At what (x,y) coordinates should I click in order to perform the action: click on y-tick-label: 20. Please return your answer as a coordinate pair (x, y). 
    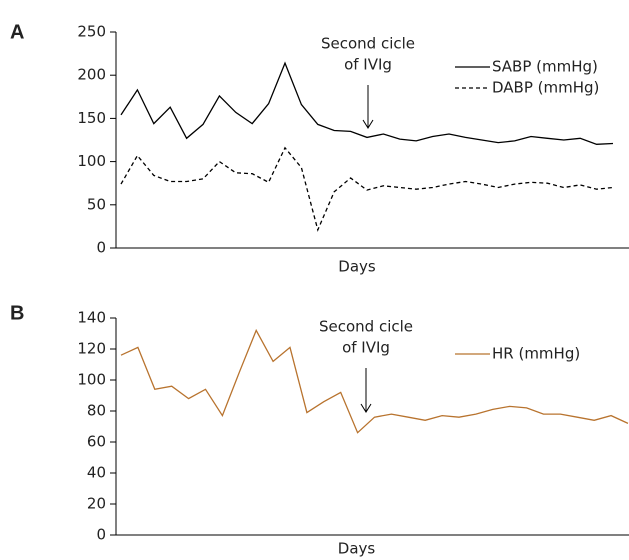
    Looking at the image, I should click on (96, 504).